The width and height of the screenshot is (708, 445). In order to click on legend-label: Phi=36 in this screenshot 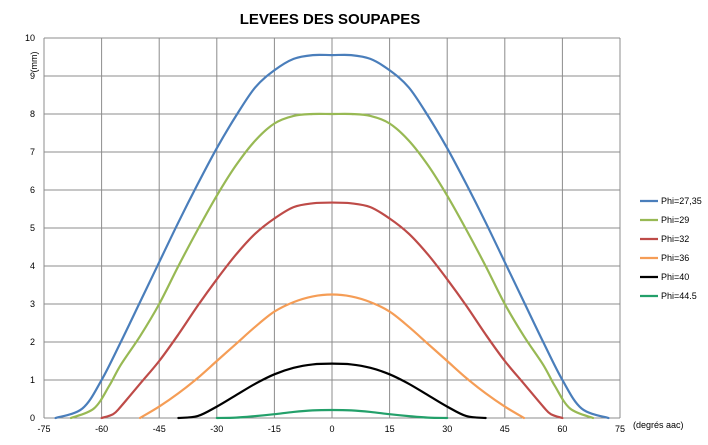, I will do `click(675, 258)`.